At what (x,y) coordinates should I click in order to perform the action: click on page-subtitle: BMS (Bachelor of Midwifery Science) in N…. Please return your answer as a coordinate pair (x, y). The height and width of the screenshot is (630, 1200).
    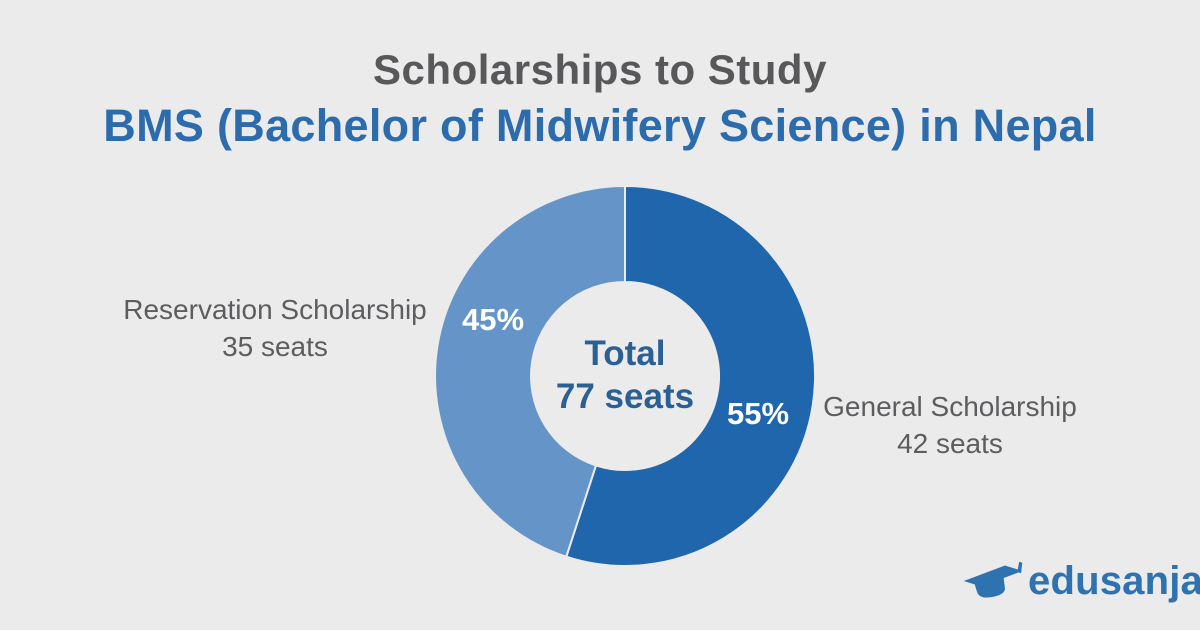
    Looking at the image, I should click on (600, 125).